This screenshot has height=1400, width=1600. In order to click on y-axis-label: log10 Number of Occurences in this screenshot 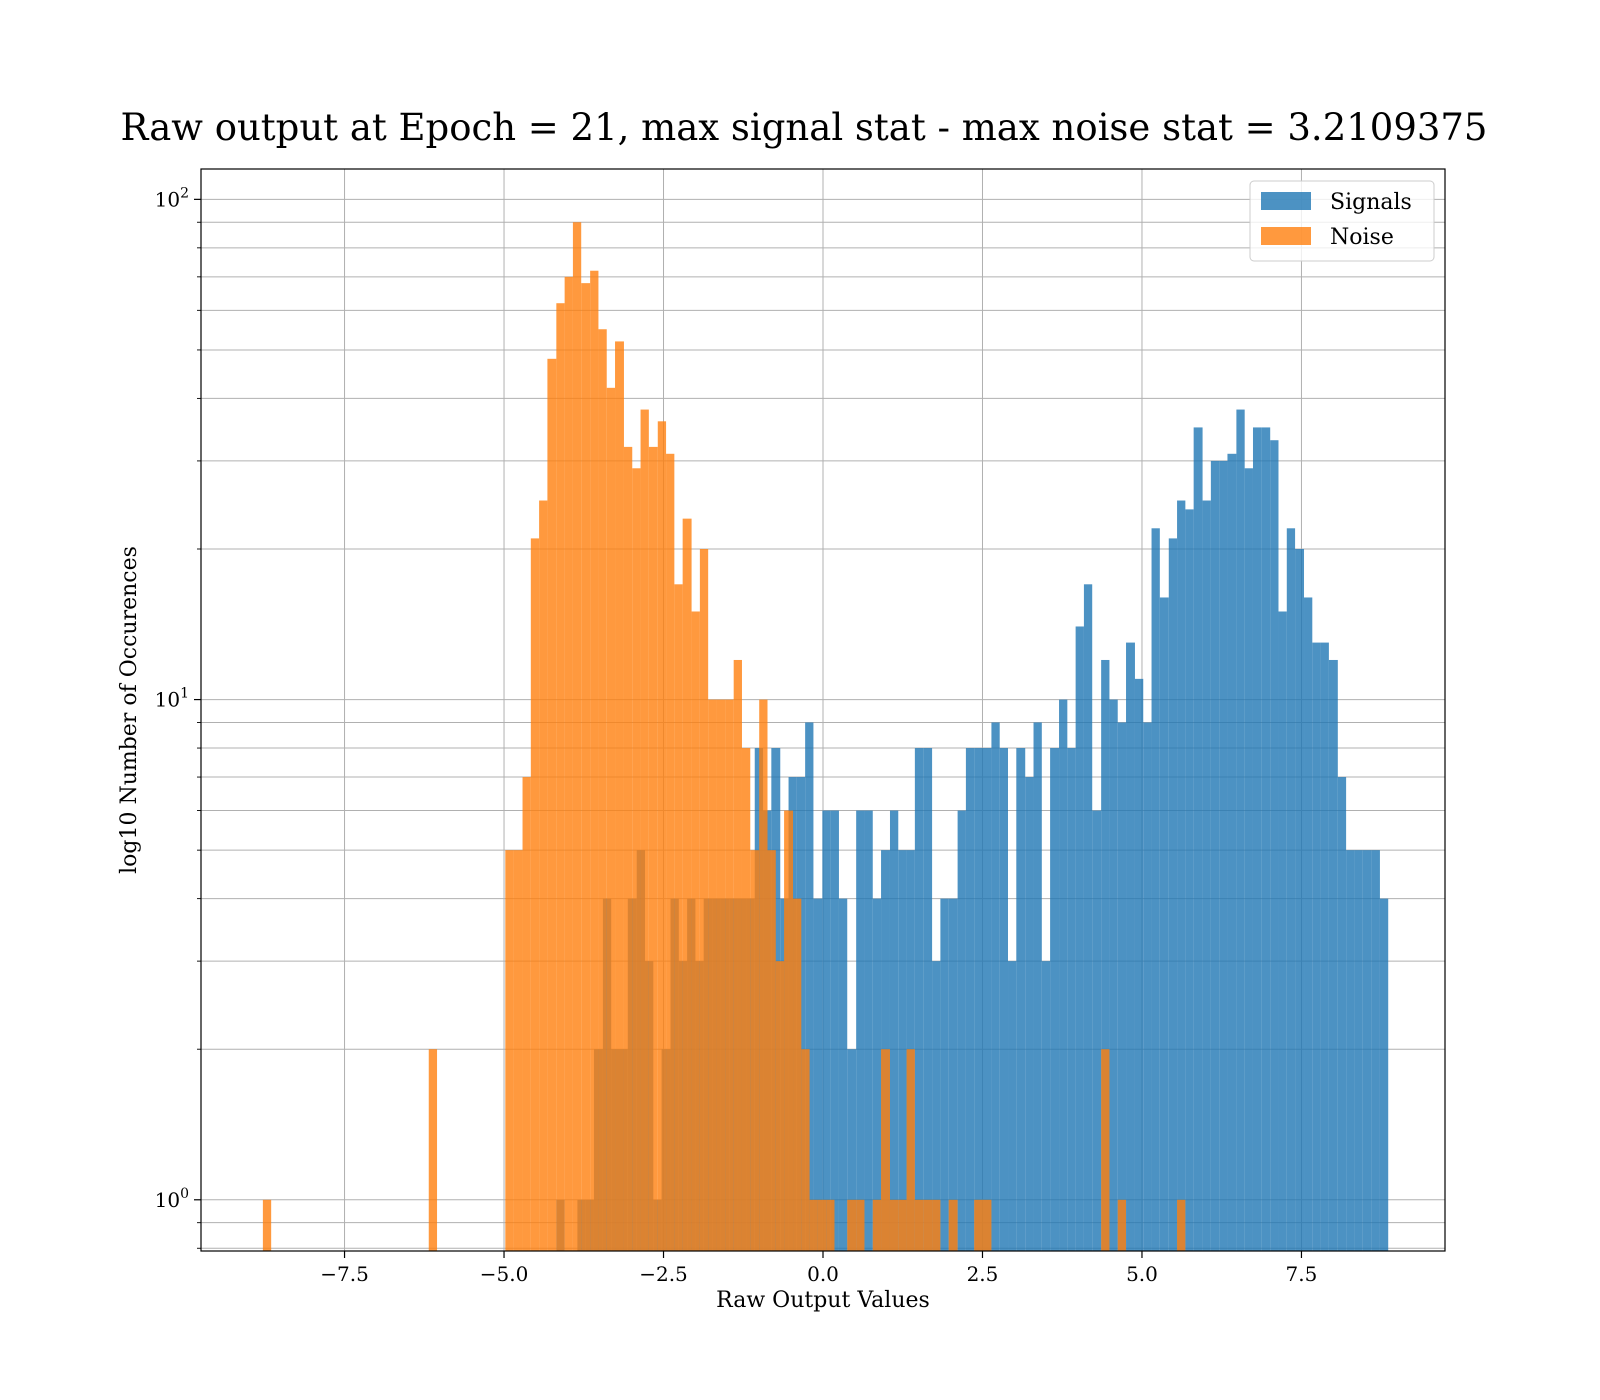, I will do `click(129, 710)`.